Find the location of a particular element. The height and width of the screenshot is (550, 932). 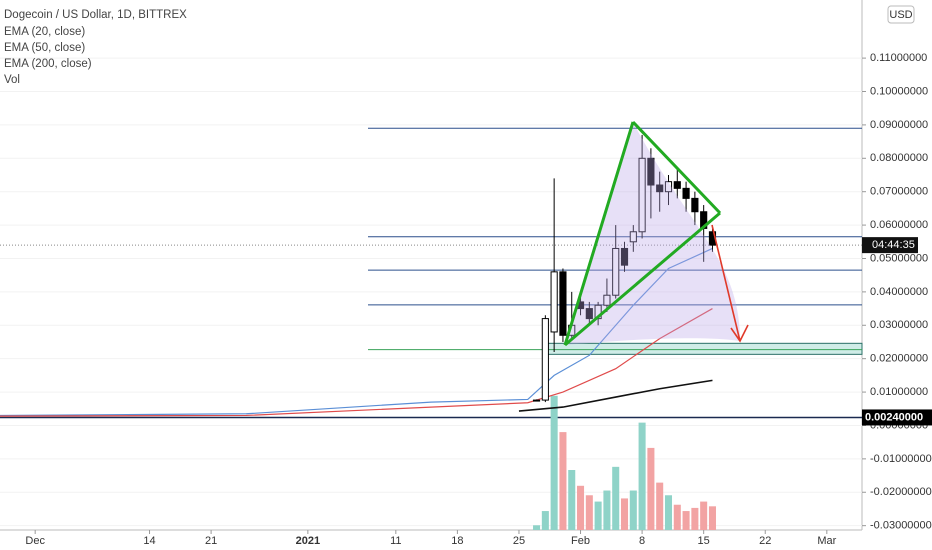

y-tick-label: 0.09000000 is located at coordinates (899, 125).